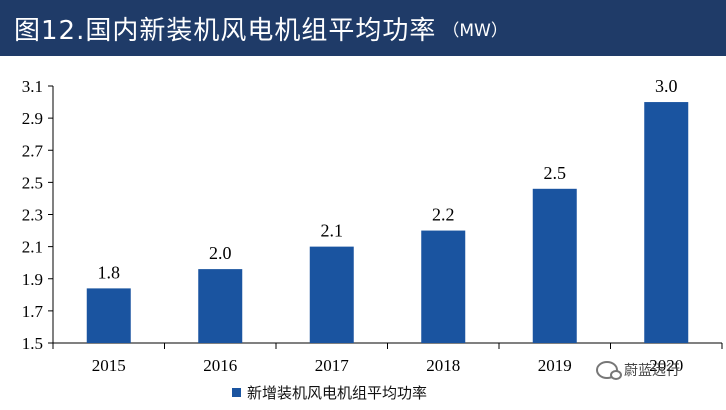  I want to click on legend: 新增装机风电机组平均功率, so click(329, 392).